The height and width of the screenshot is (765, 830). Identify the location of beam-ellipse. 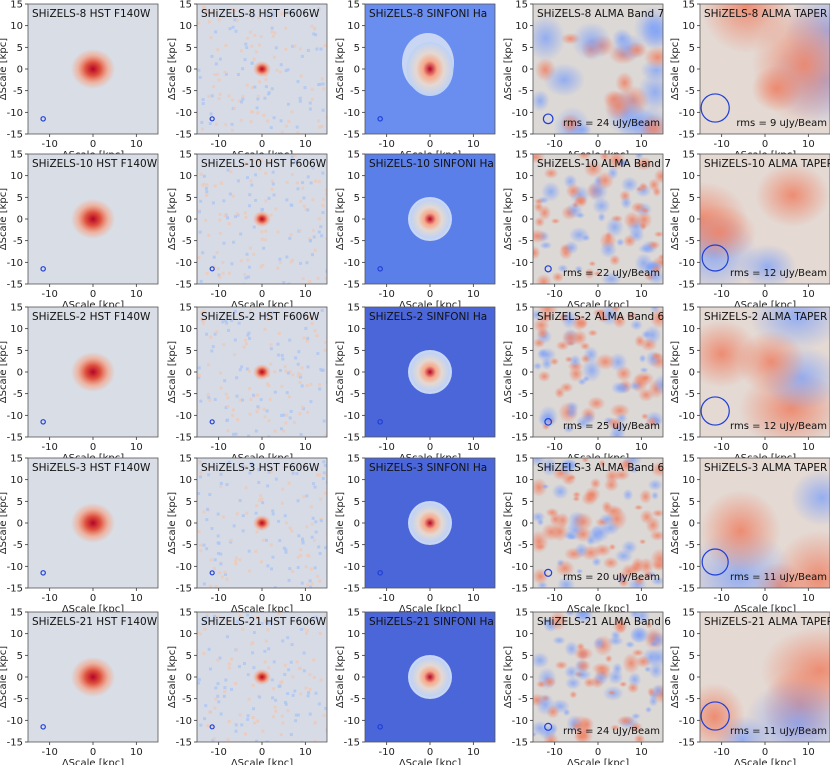
(212, 727).